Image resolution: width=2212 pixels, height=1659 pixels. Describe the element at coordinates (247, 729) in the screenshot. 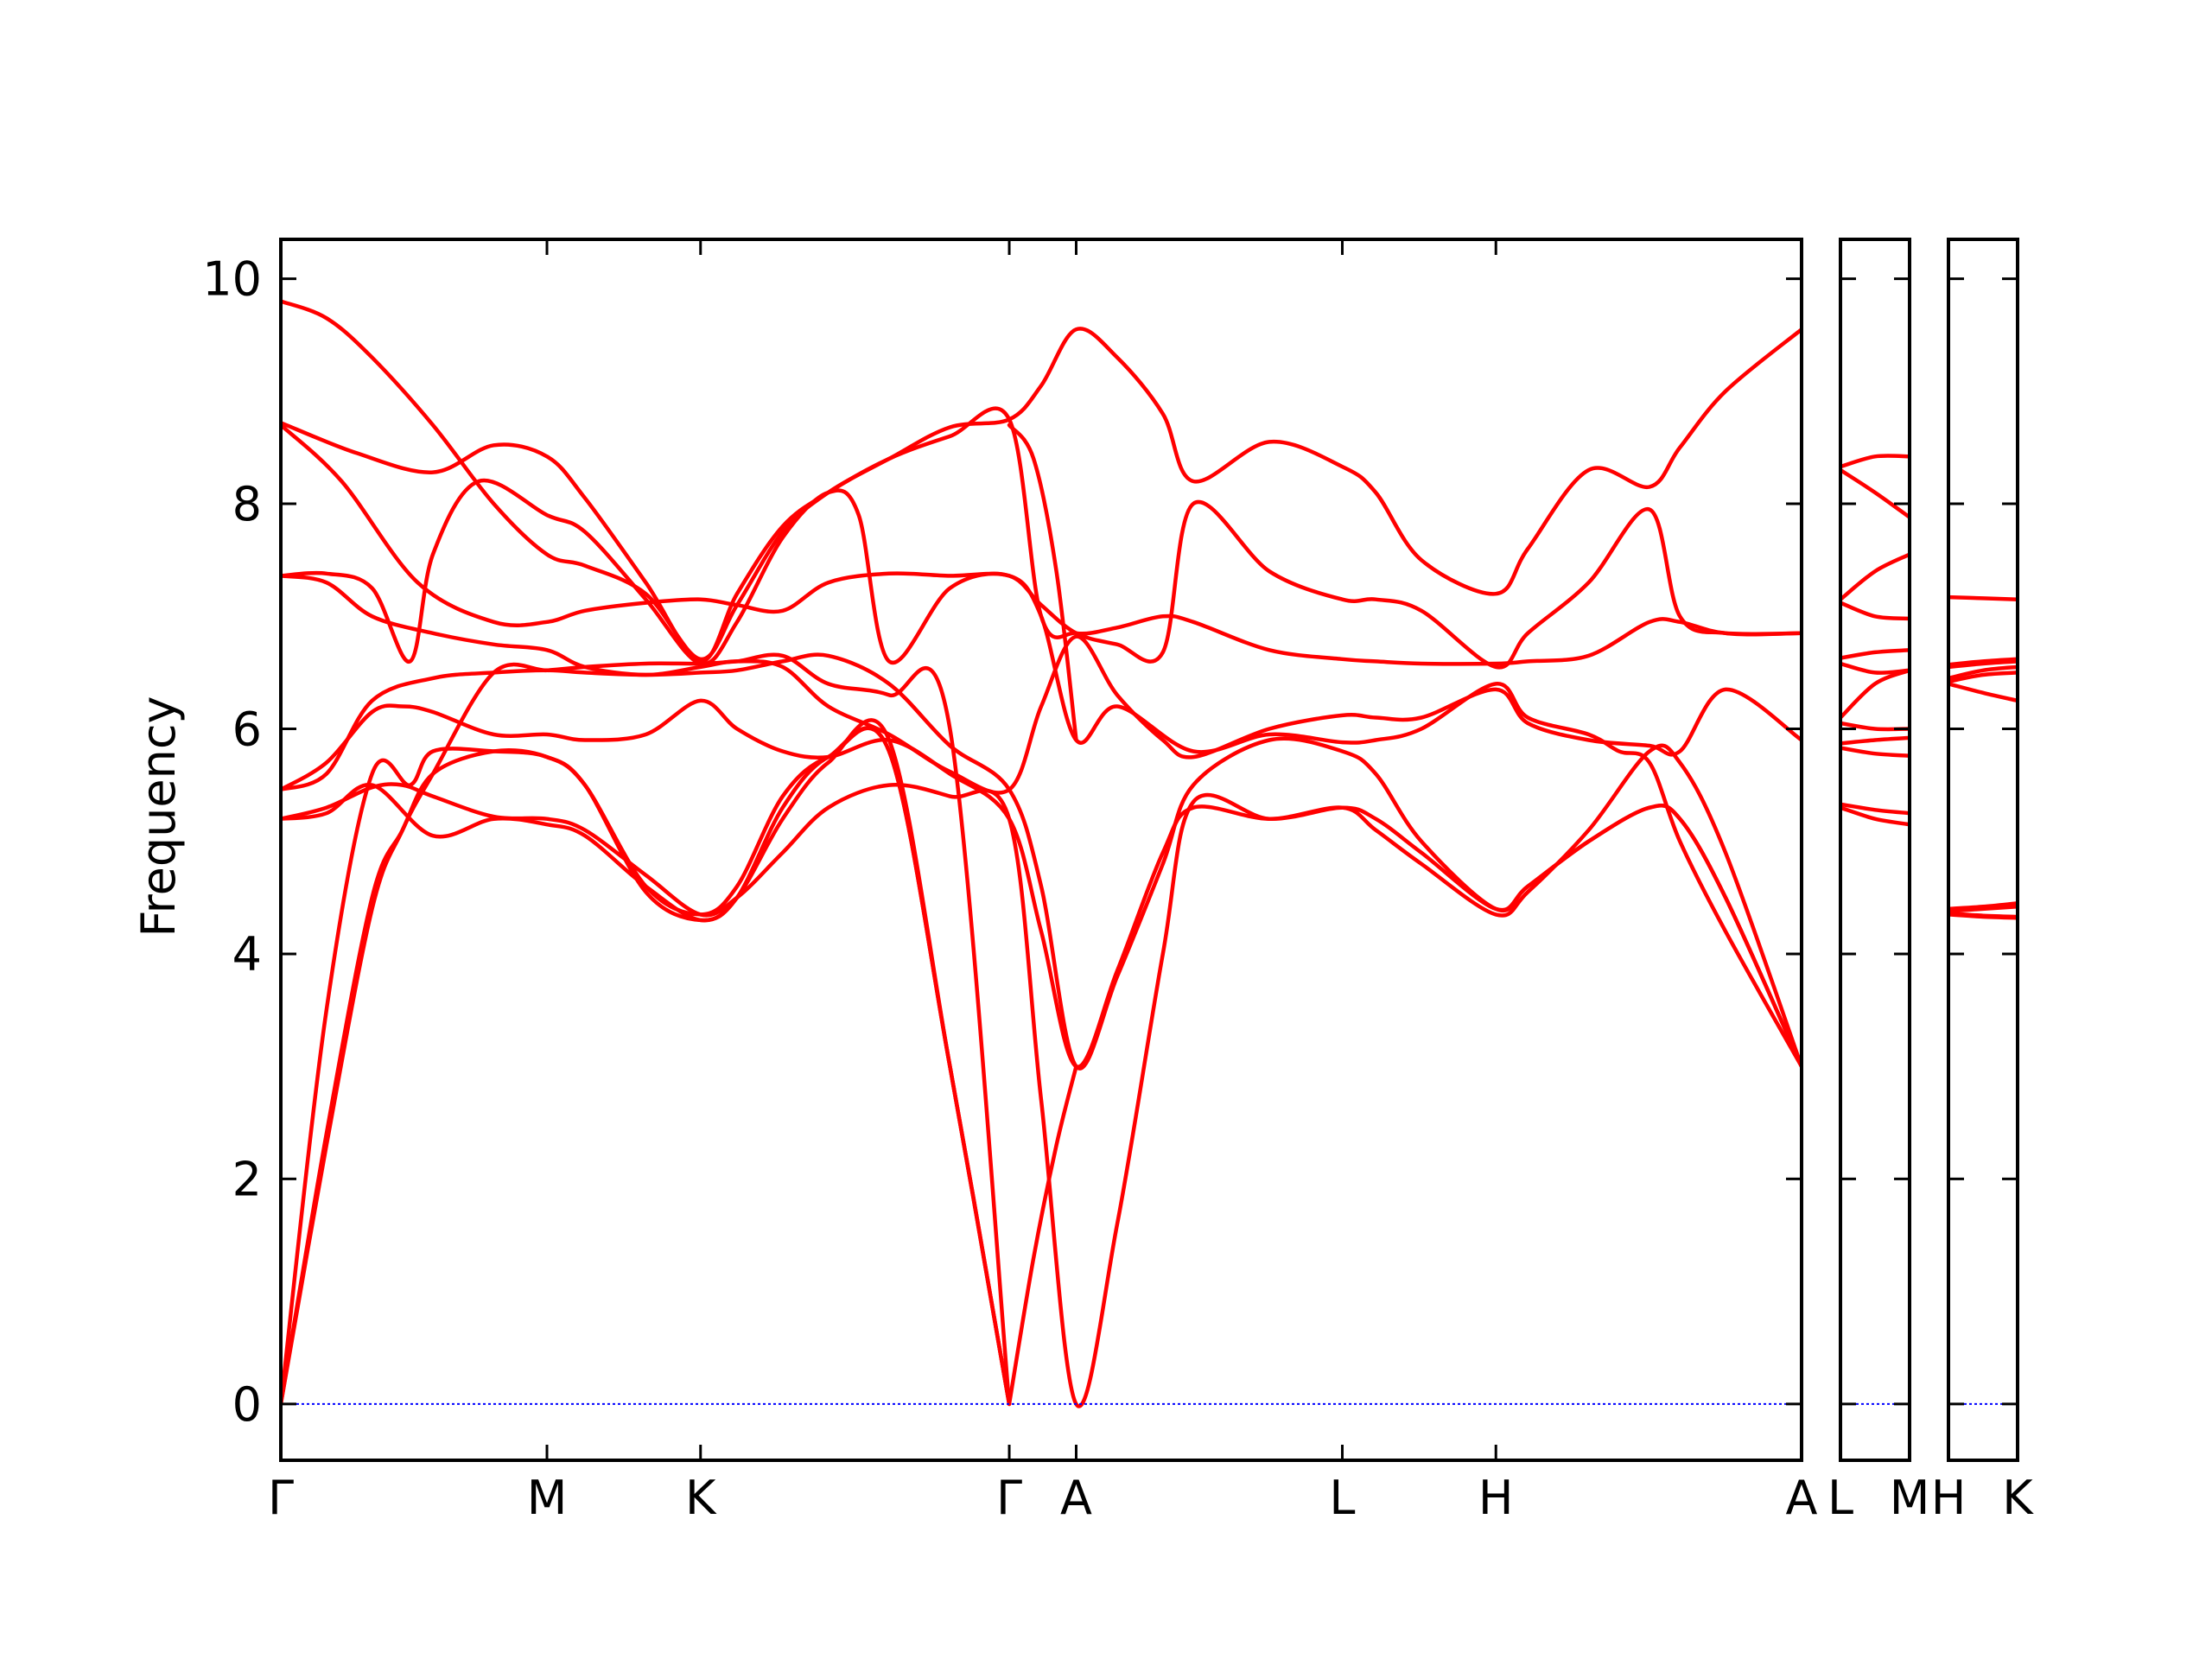

I see `y-tick-label: 6` at that location.